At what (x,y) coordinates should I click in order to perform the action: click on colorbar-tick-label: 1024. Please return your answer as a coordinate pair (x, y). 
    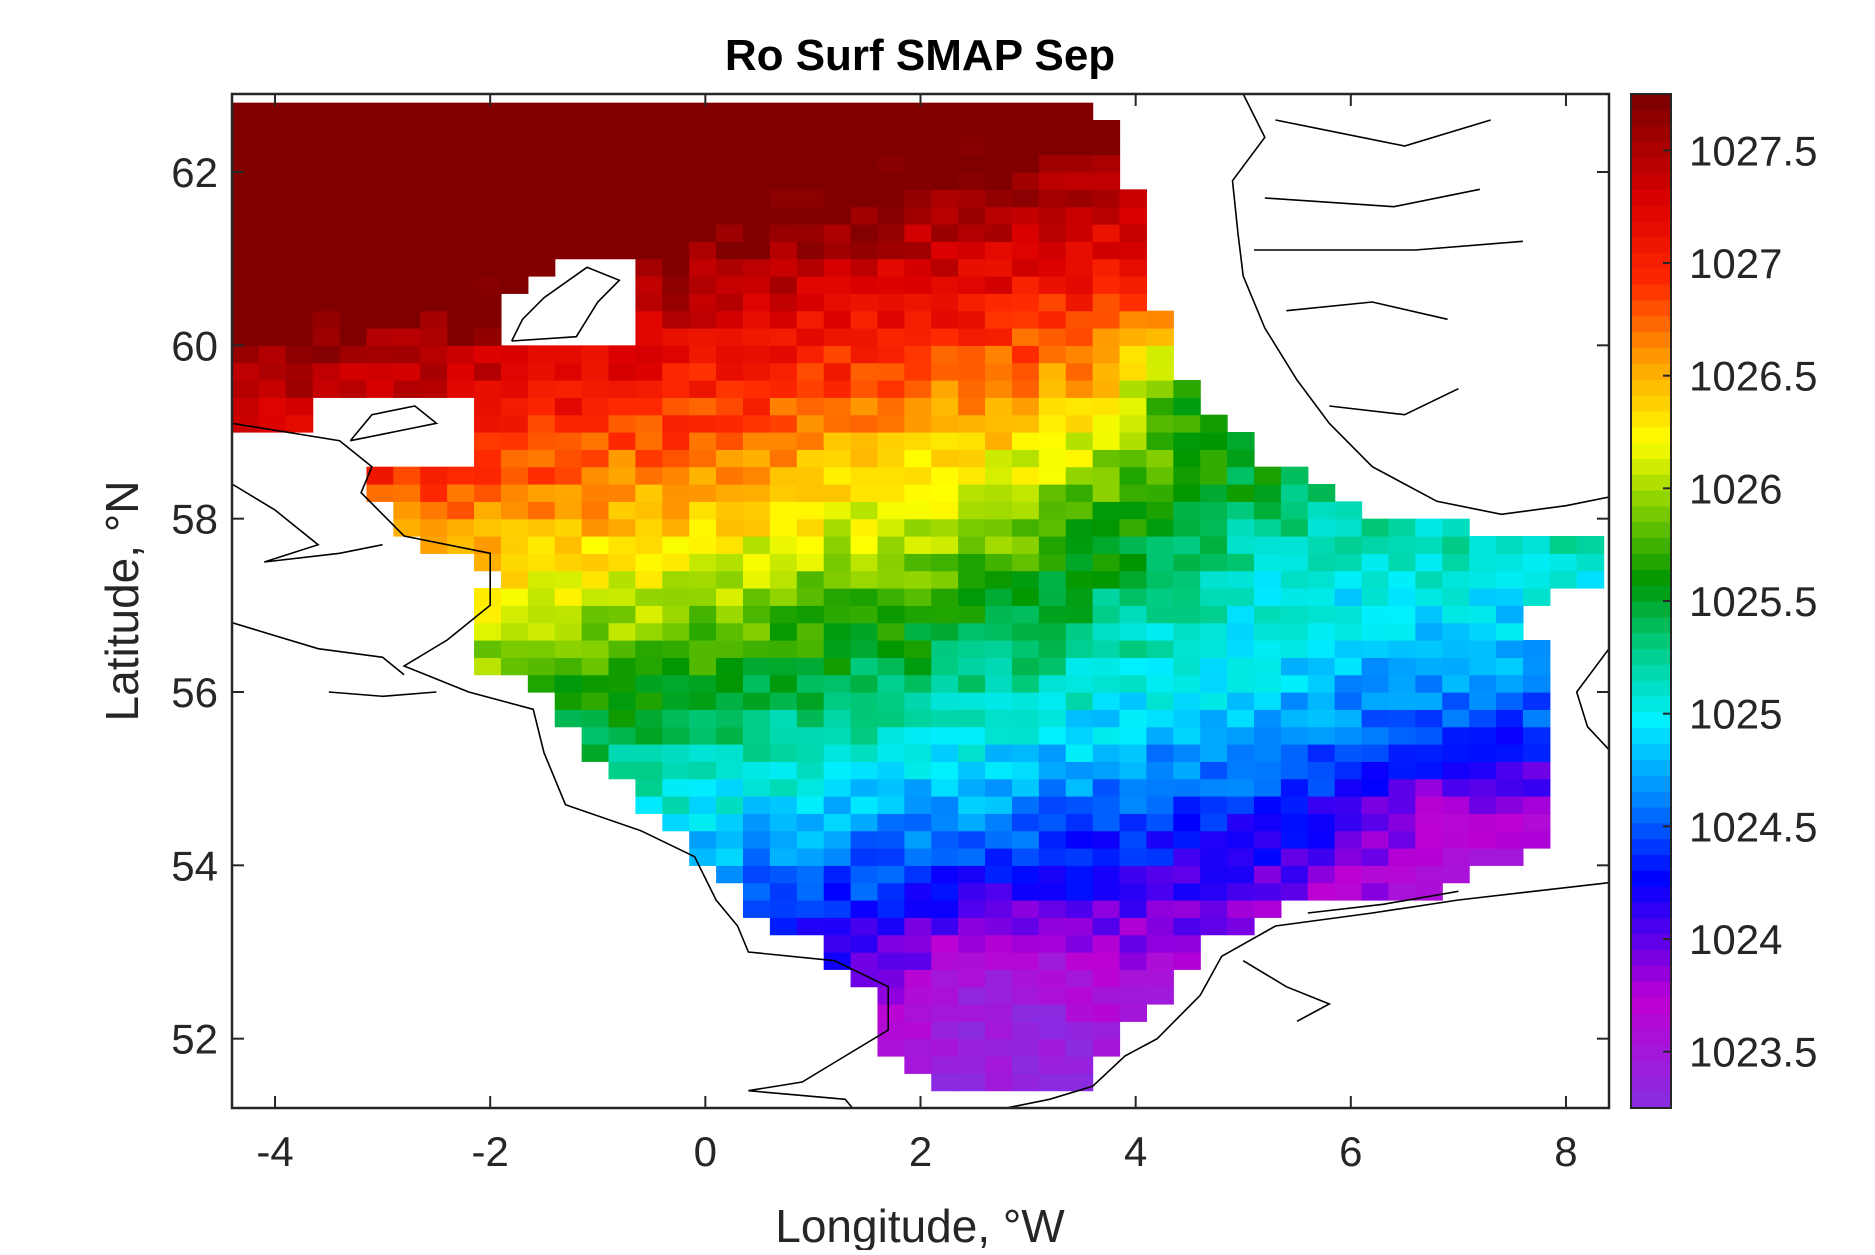
    Looking at the image, I should click on (1735, 939).